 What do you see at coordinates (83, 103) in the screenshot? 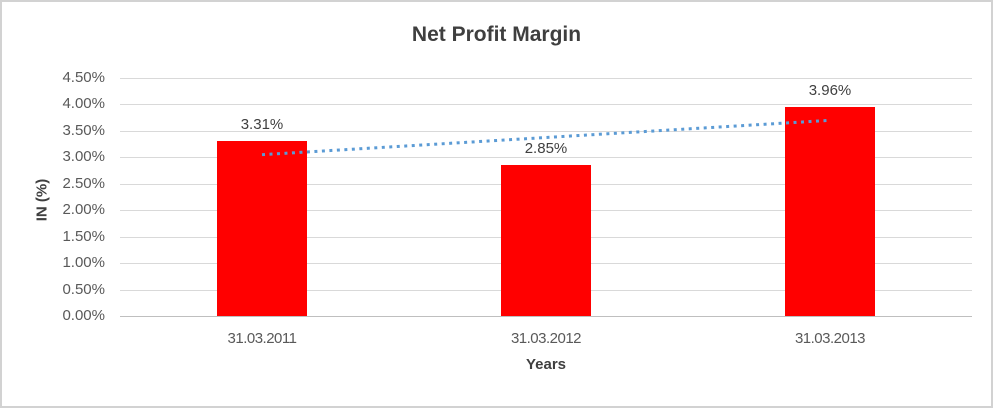
I see `y-tick-label: 4.00%` at bounding box center [83, 103].